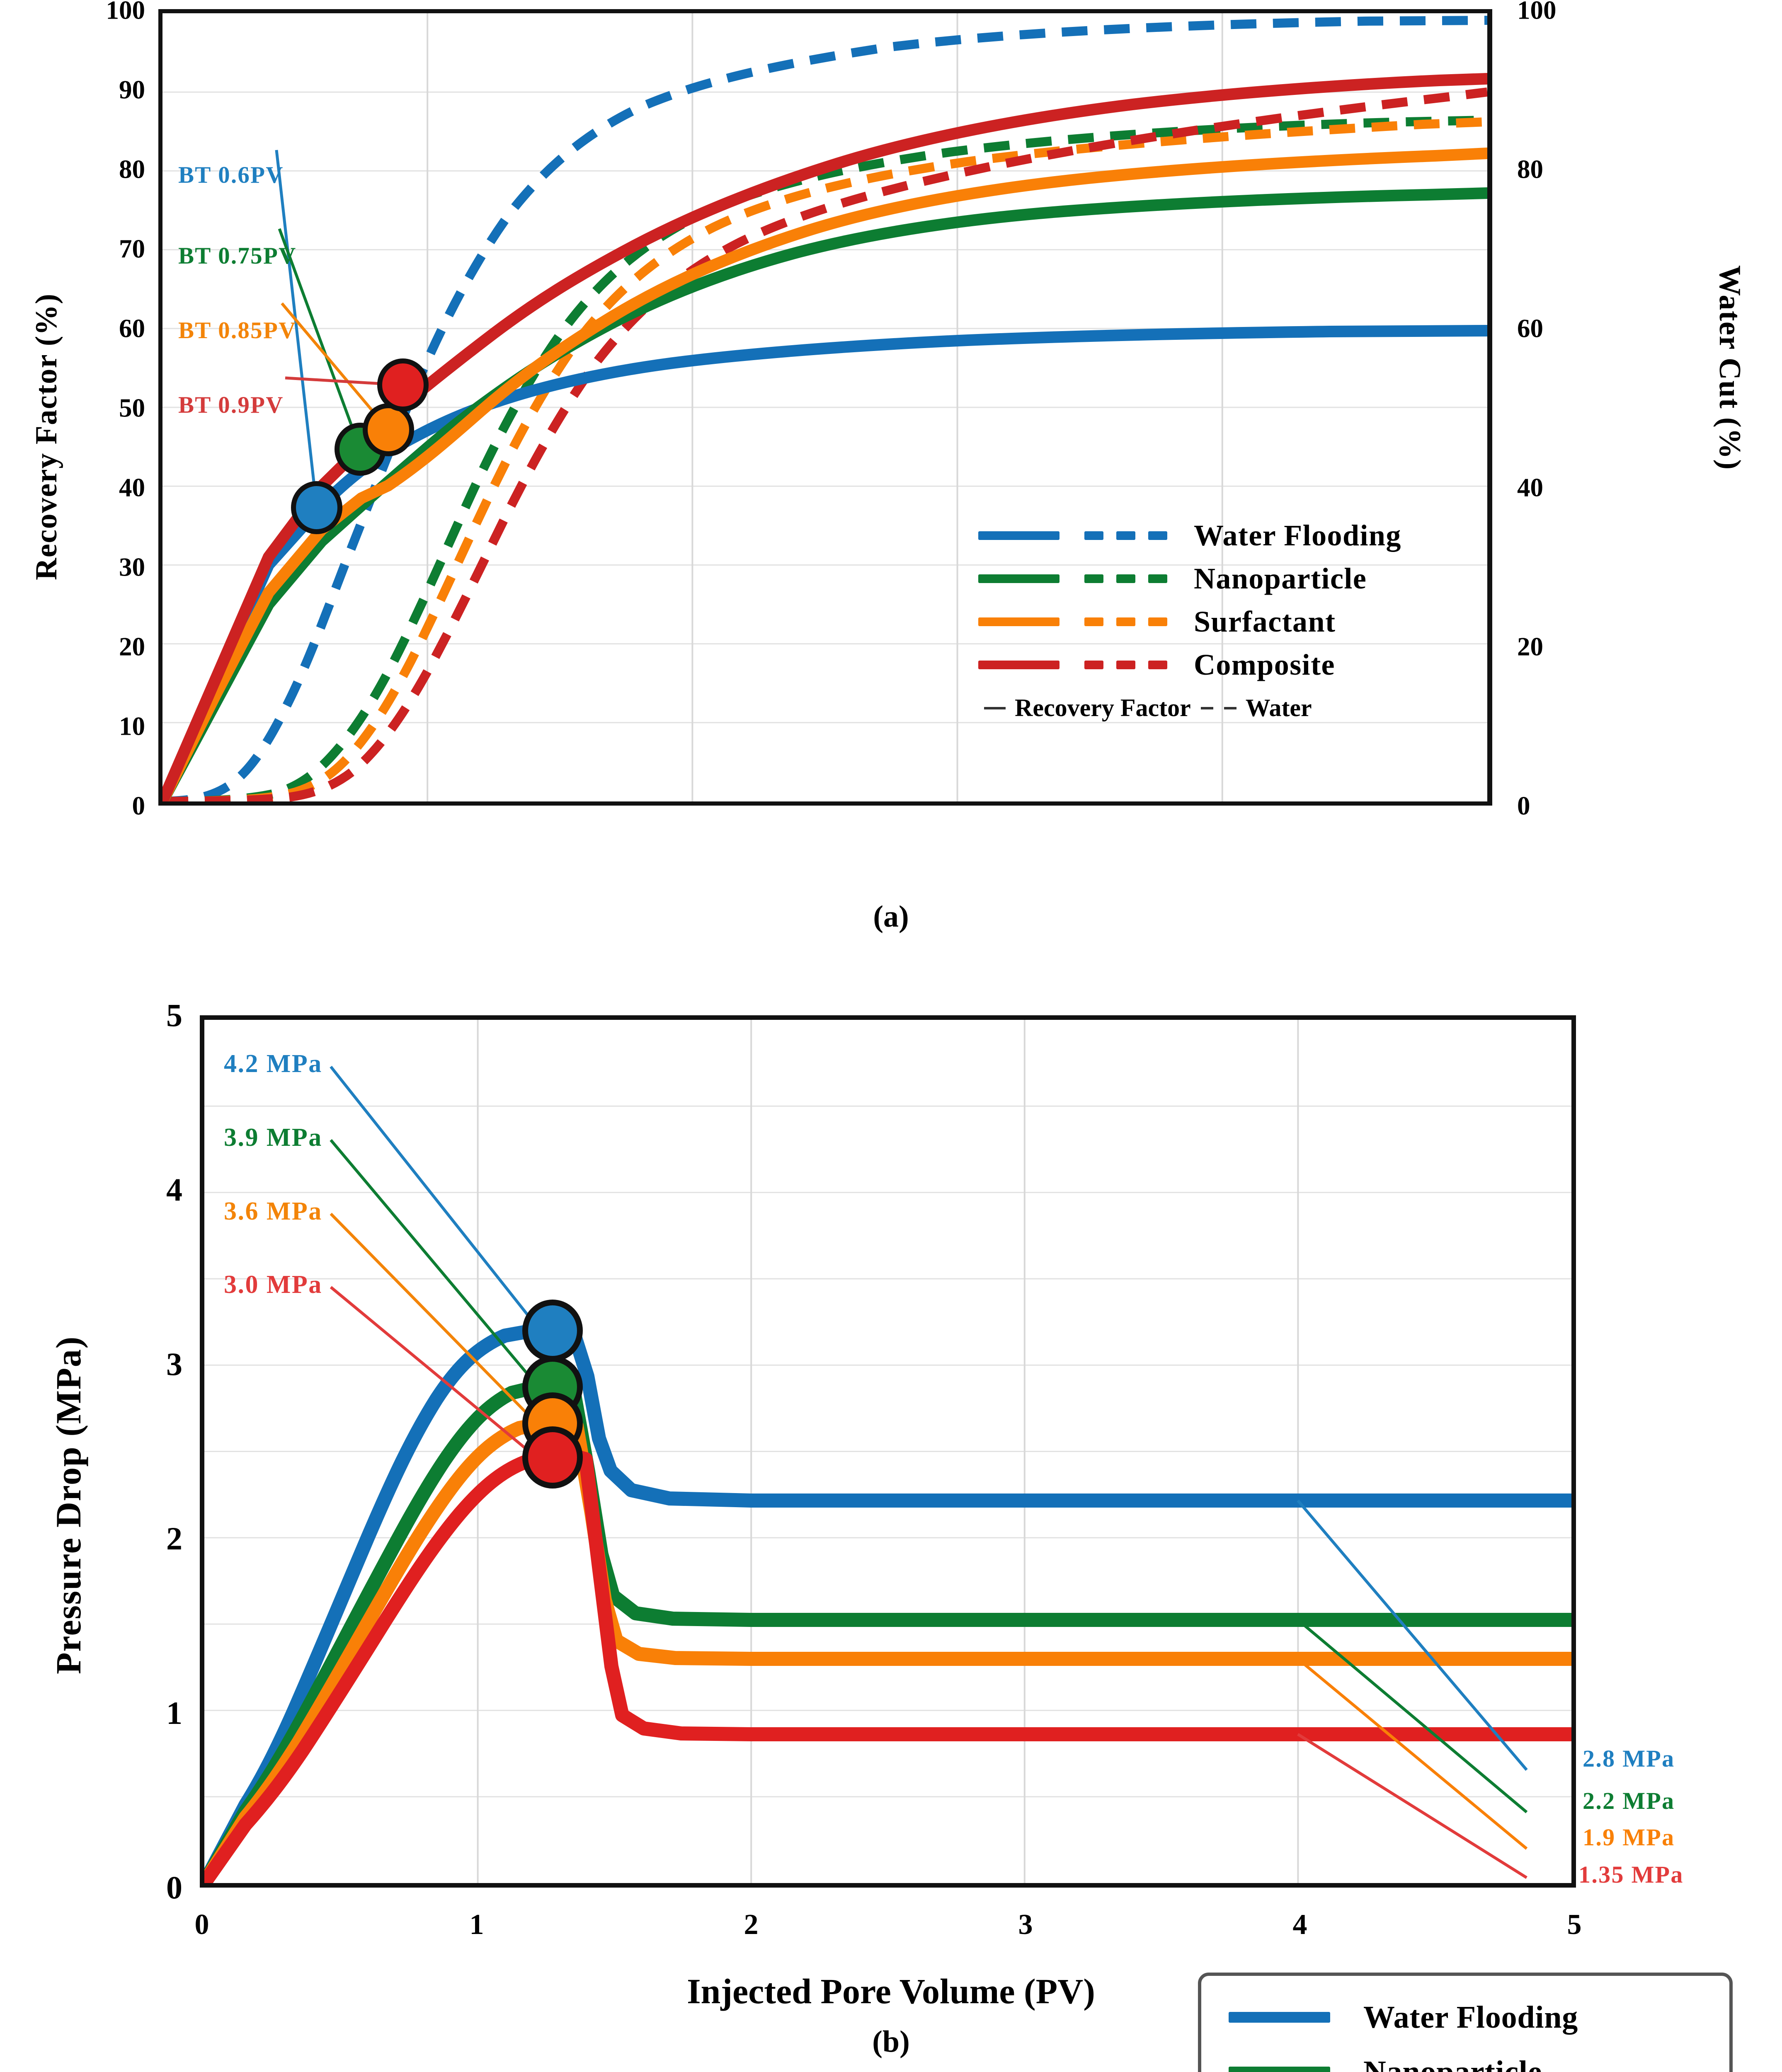 This screenshot has height=2072, width=1782. What do you see at coordinates (552, 1330) in the screenshot?
I see `marker-peak-water-flooding` at bounding box center [552, 1330].